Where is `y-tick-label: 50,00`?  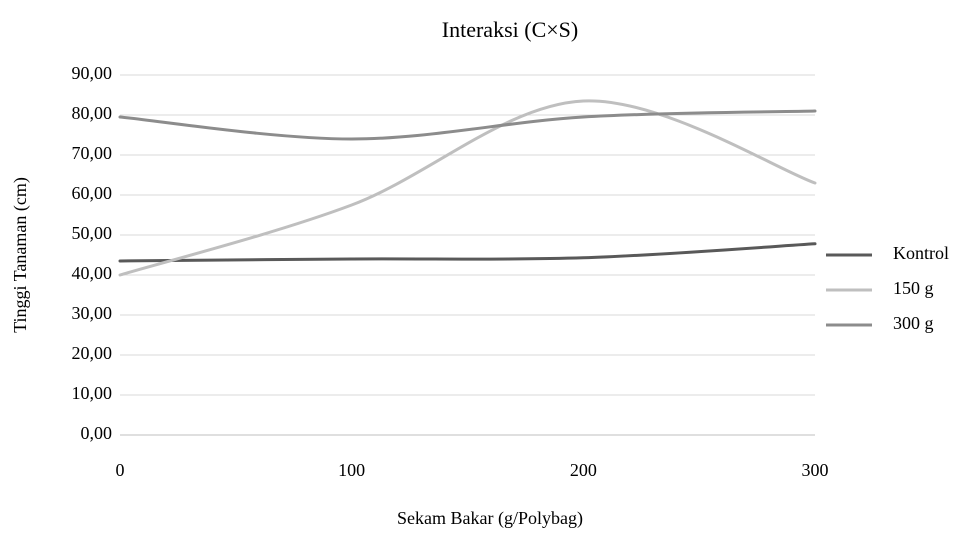
y-tick-label: 50,00 is located at coordinates (92, 233).